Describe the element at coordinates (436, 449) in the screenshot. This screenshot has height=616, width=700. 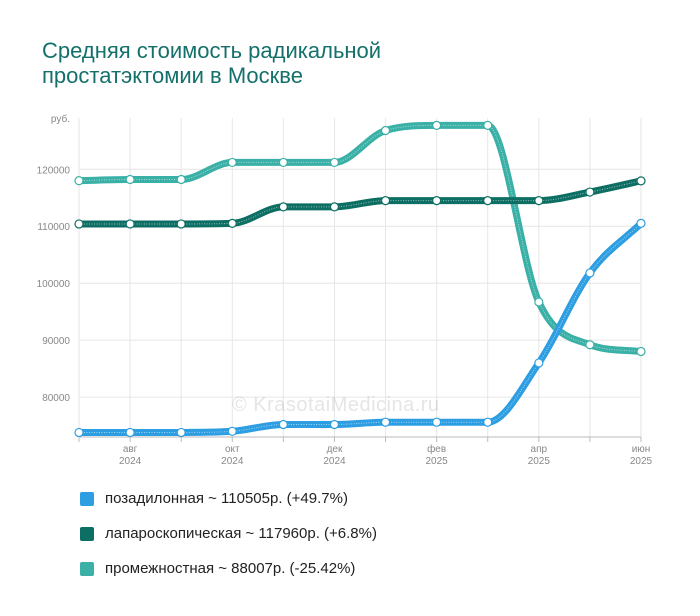
I see `x-tick-label-month: фев` at that location.